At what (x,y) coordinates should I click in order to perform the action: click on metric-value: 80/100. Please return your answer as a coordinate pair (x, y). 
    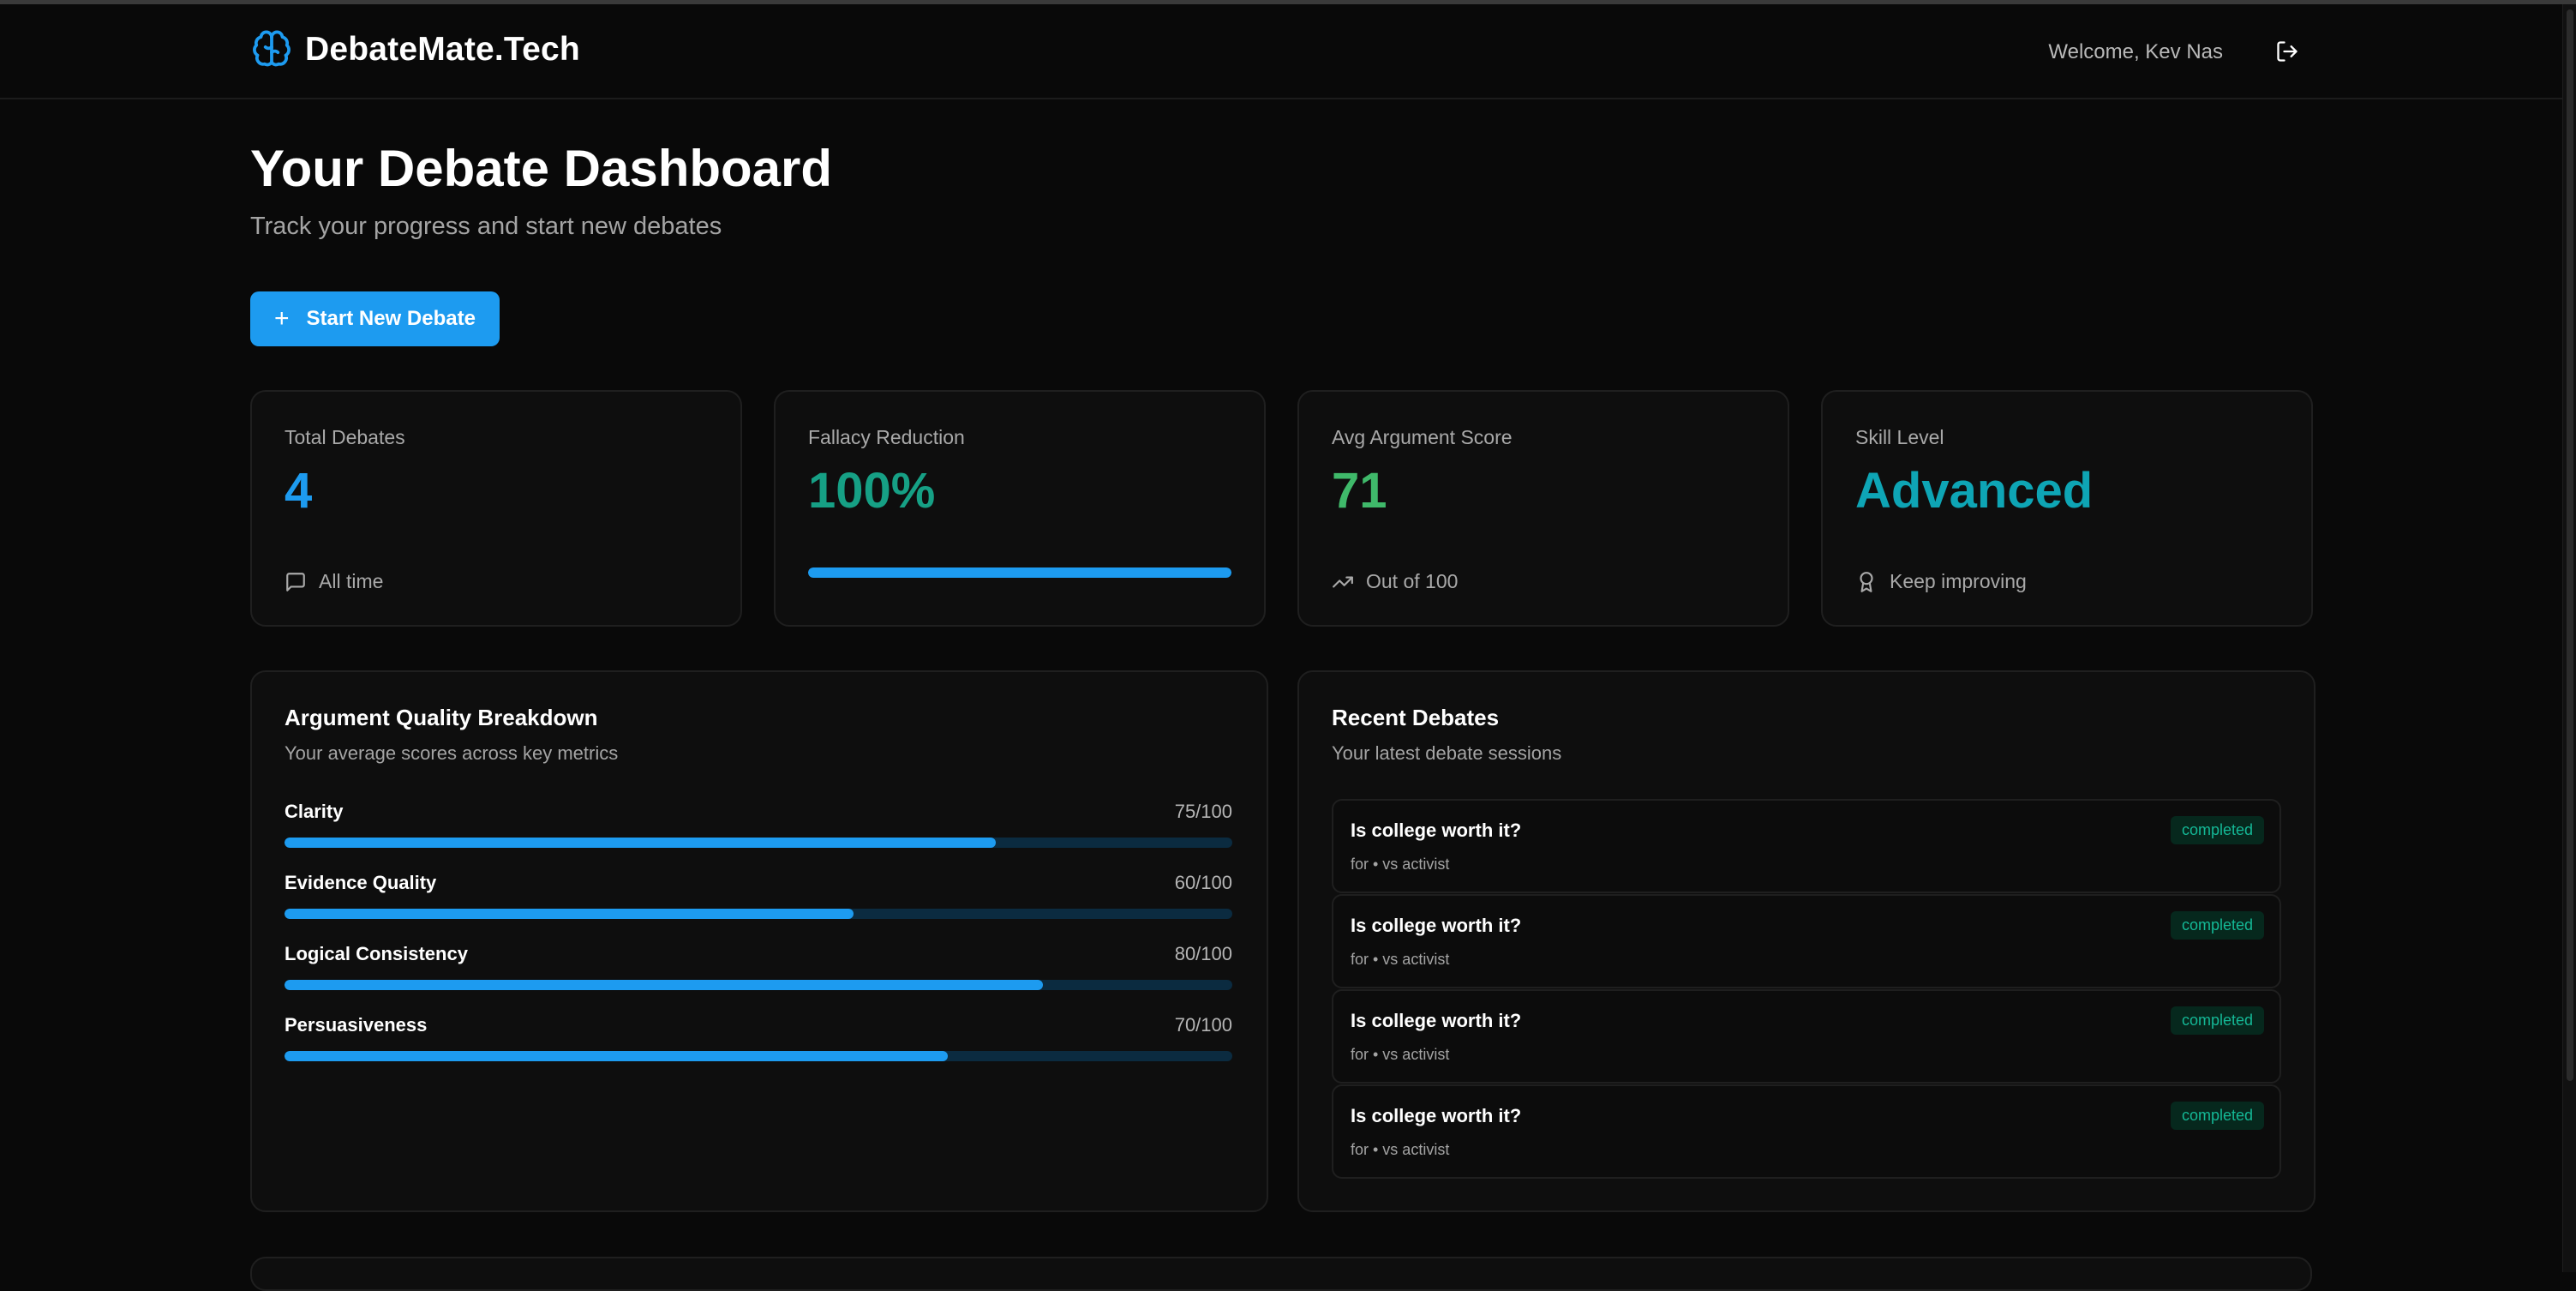
    Looking at the image, I should click on (1203, 953).